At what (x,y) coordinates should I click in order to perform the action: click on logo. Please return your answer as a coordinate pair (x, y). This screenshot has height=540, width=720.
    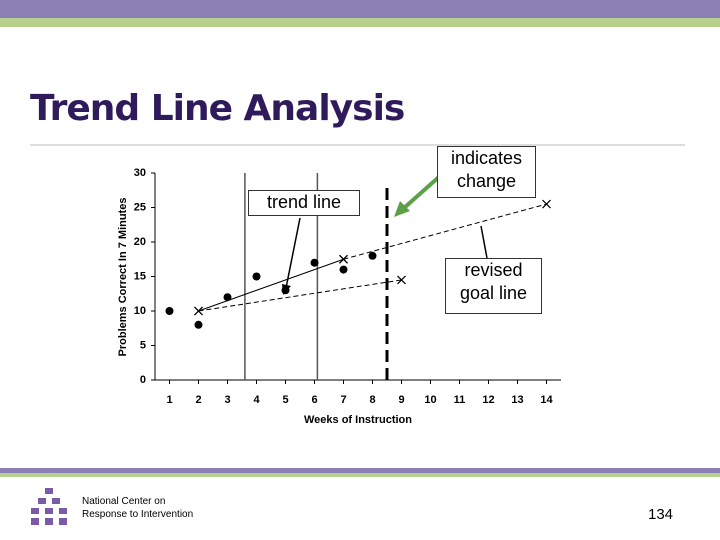
    Looking at the image, I should click on (49, 506).